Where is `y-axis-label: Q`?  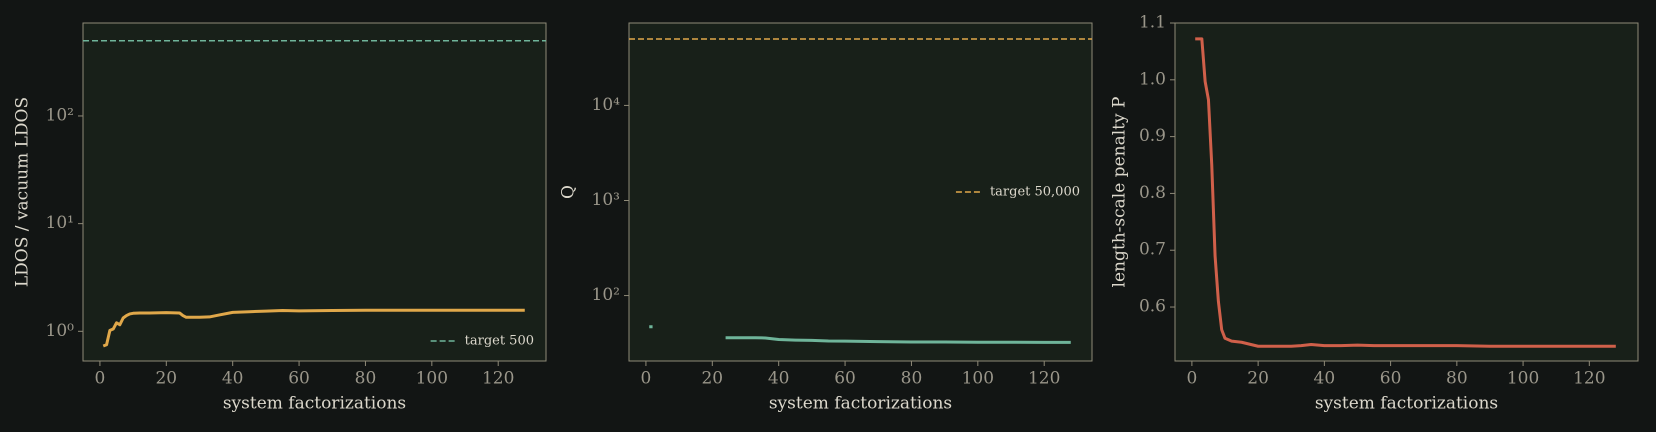
y-axis-label: Q is located at coordinates (569, 192).